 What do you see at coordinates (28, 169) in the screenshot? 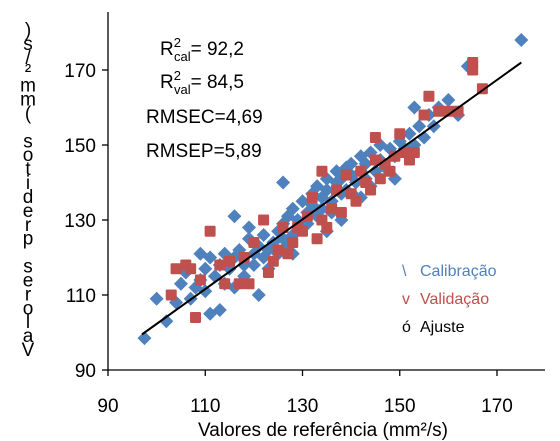
I see `y-axis-title-char: t` at bounding box center [28, 169].